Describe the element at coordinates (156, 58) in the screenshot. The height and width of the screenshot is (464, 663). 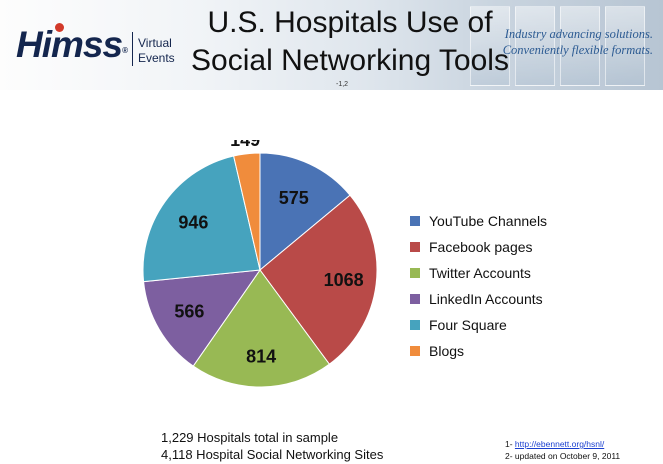
I see `logo-subtitle-line2: Events` at that location.